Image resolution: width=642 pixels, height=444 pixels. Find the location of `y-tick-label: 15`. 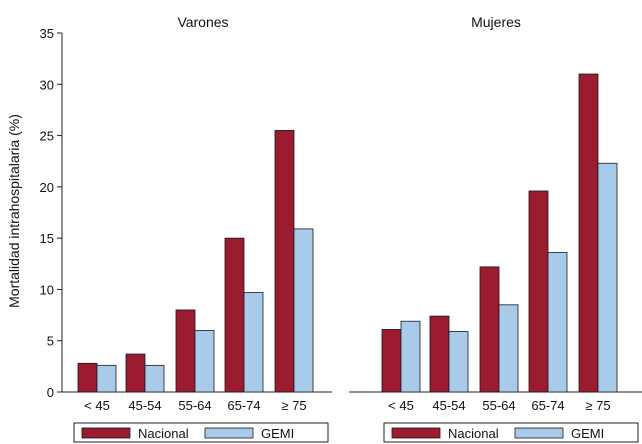

y-tick-label: 15 is located at coordinates (47, 238).